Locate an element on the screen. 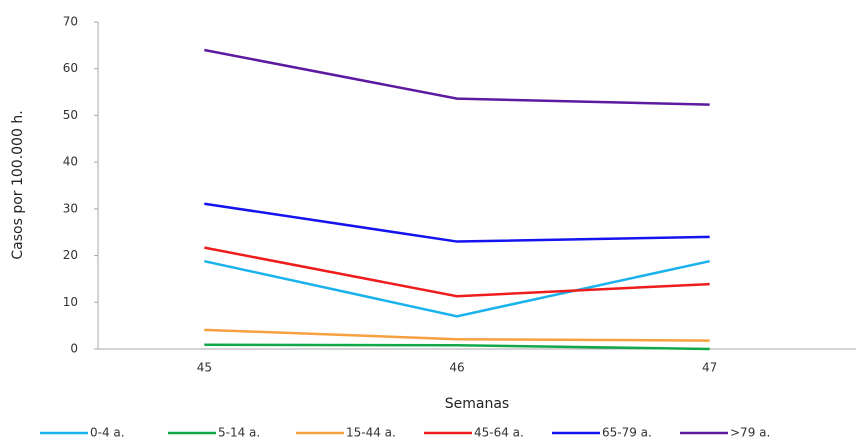 This screenshot has height=441, width=856. y-tick-label: 10 is located at coordinates (70, 302).